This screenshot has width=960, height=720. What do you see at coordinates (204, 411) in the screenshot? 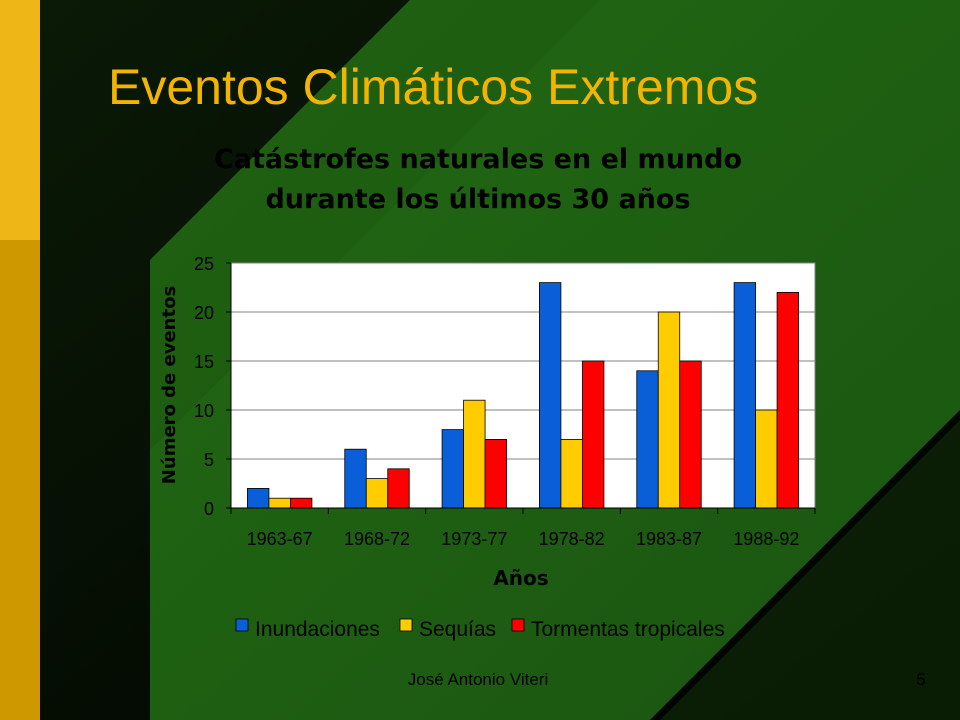
I see `y-tick-label: 10` at bounding box center [204, 411].